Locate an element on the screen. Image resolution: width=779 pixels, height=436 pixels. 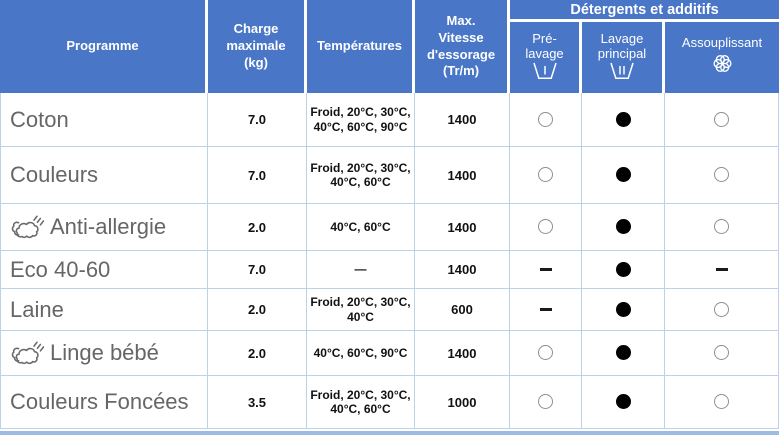
programme-cell: Laine is located at coordinates (104, 310).